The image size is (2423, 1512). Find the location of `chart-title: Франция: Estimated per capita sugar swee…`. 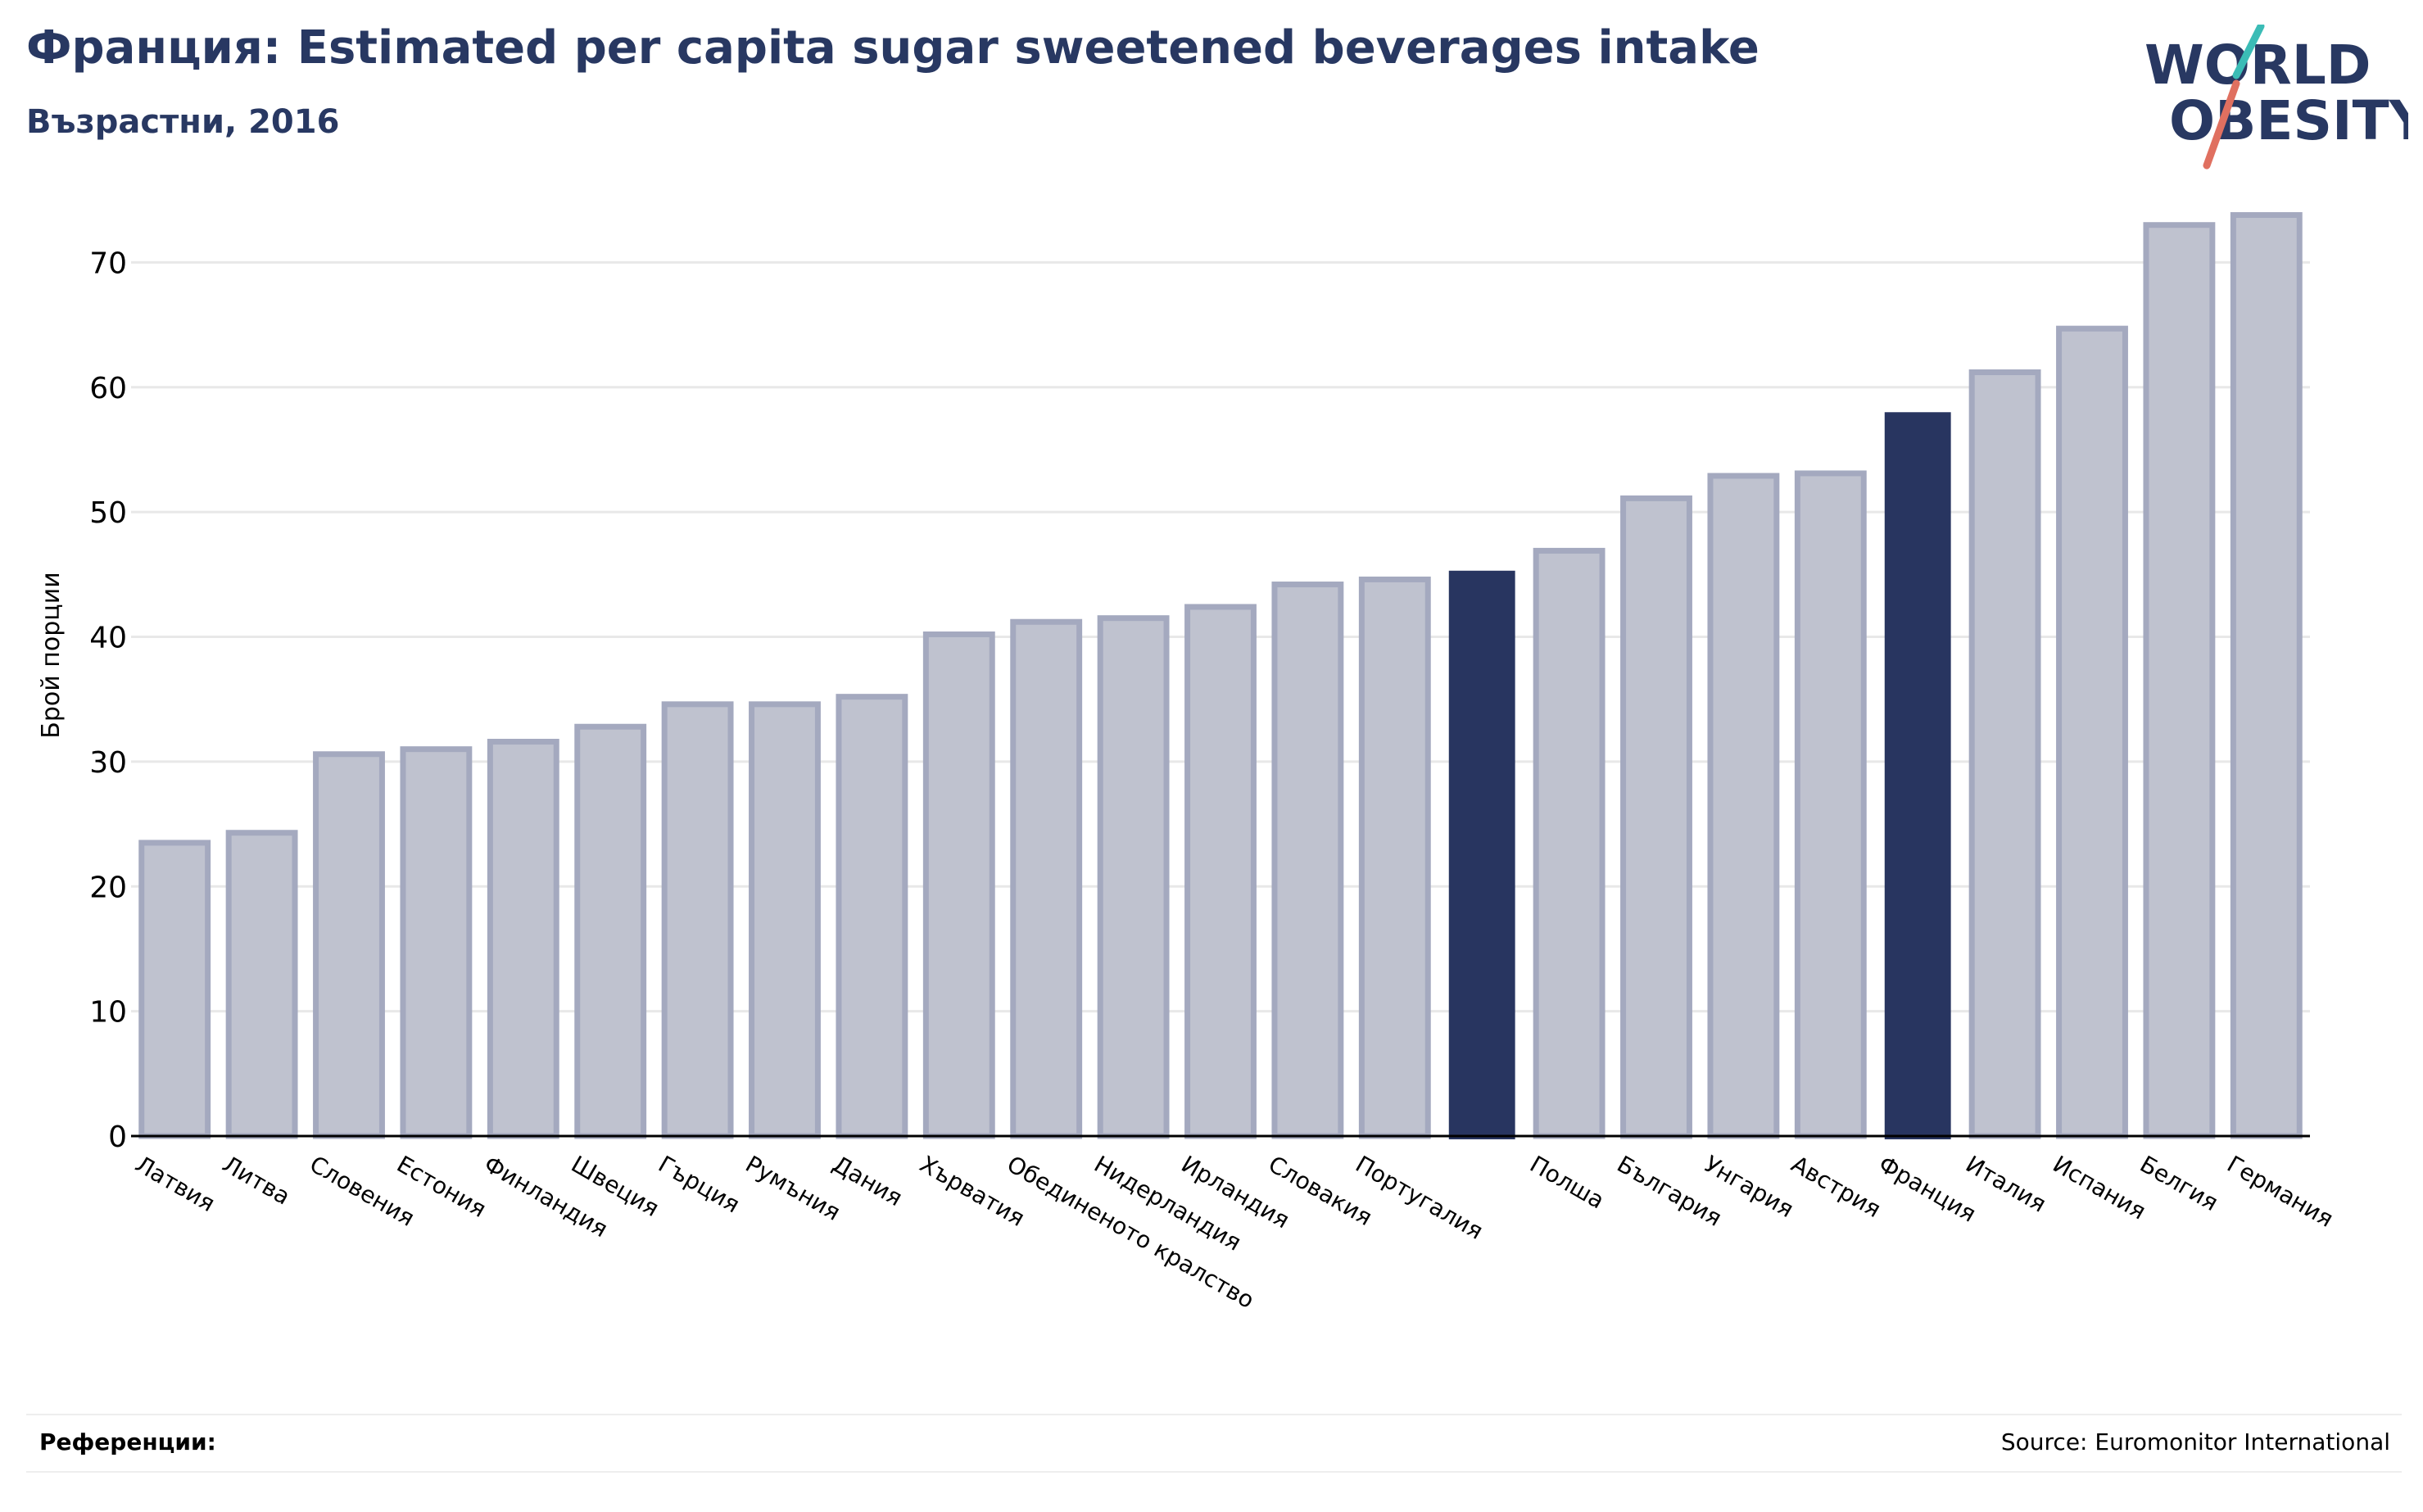

chart-title: Франция: Estimated per capita sugar swee… is located at coordinates (893, 48).